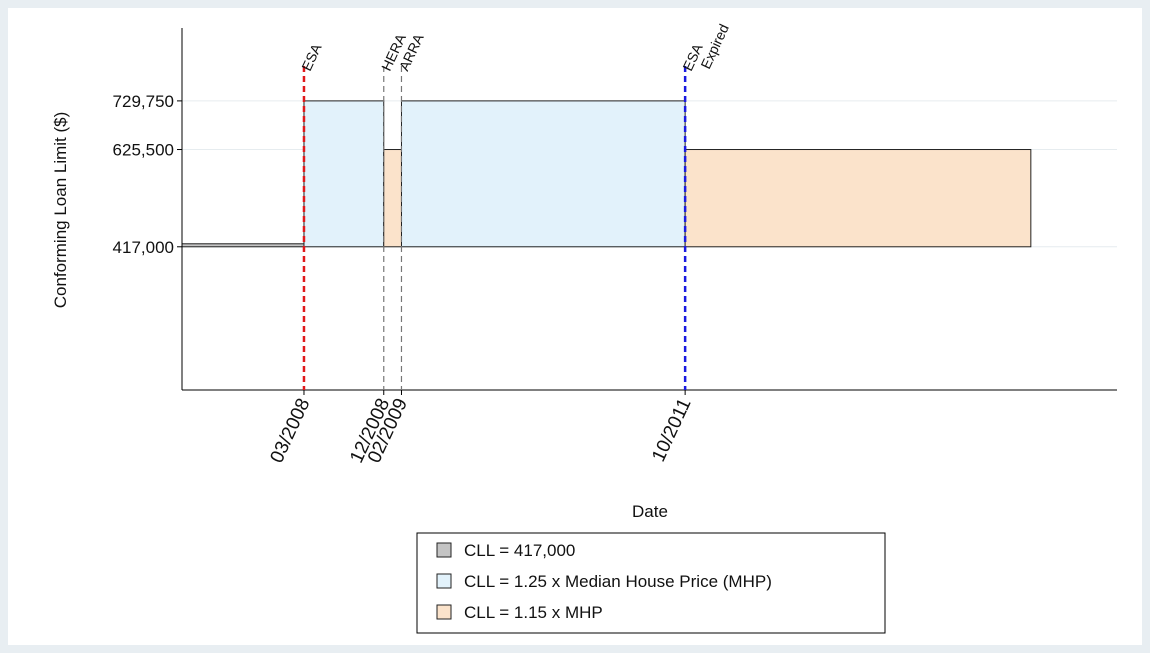 The image size is (1150, 653). What do you see at coordinates (650, 511) in the screenshot?
I see `x-axis-label: Date` at bounding box center [650, 511].